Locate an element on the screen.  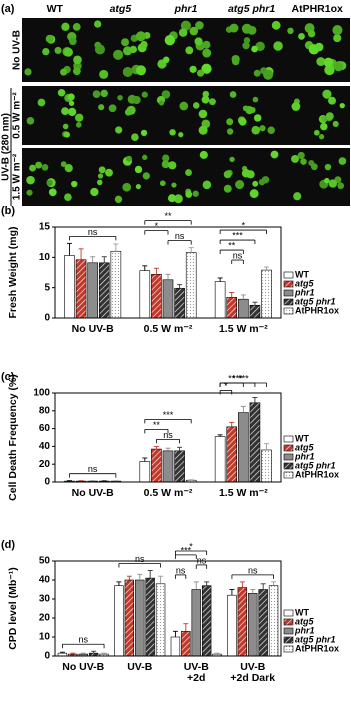
y-tick-label: 60 is located at coordinates (45, 428).